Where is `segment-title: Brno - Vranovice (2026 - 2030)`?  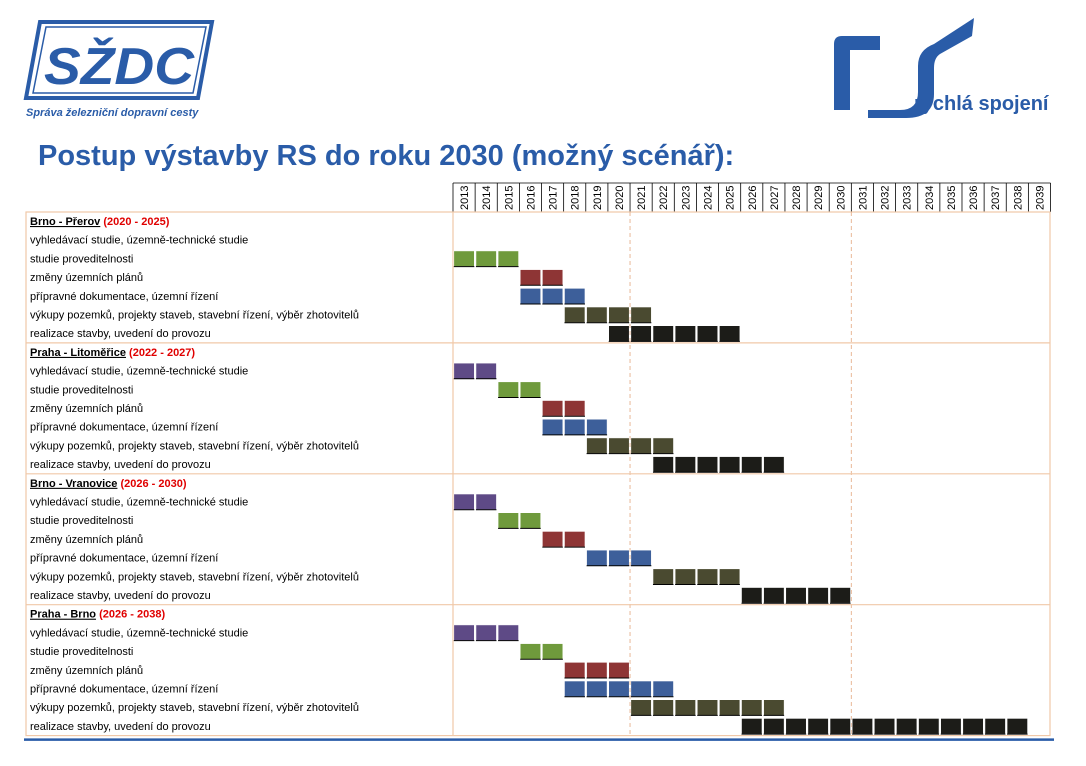 segment-title: Brno - Vranovice (2026 - 2030) is located at coordinates (108, 484).